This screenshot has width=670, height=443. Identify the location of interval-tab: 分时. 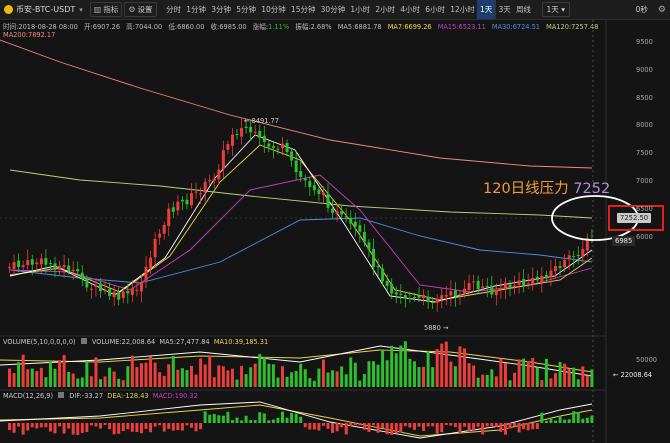
(174, 9).